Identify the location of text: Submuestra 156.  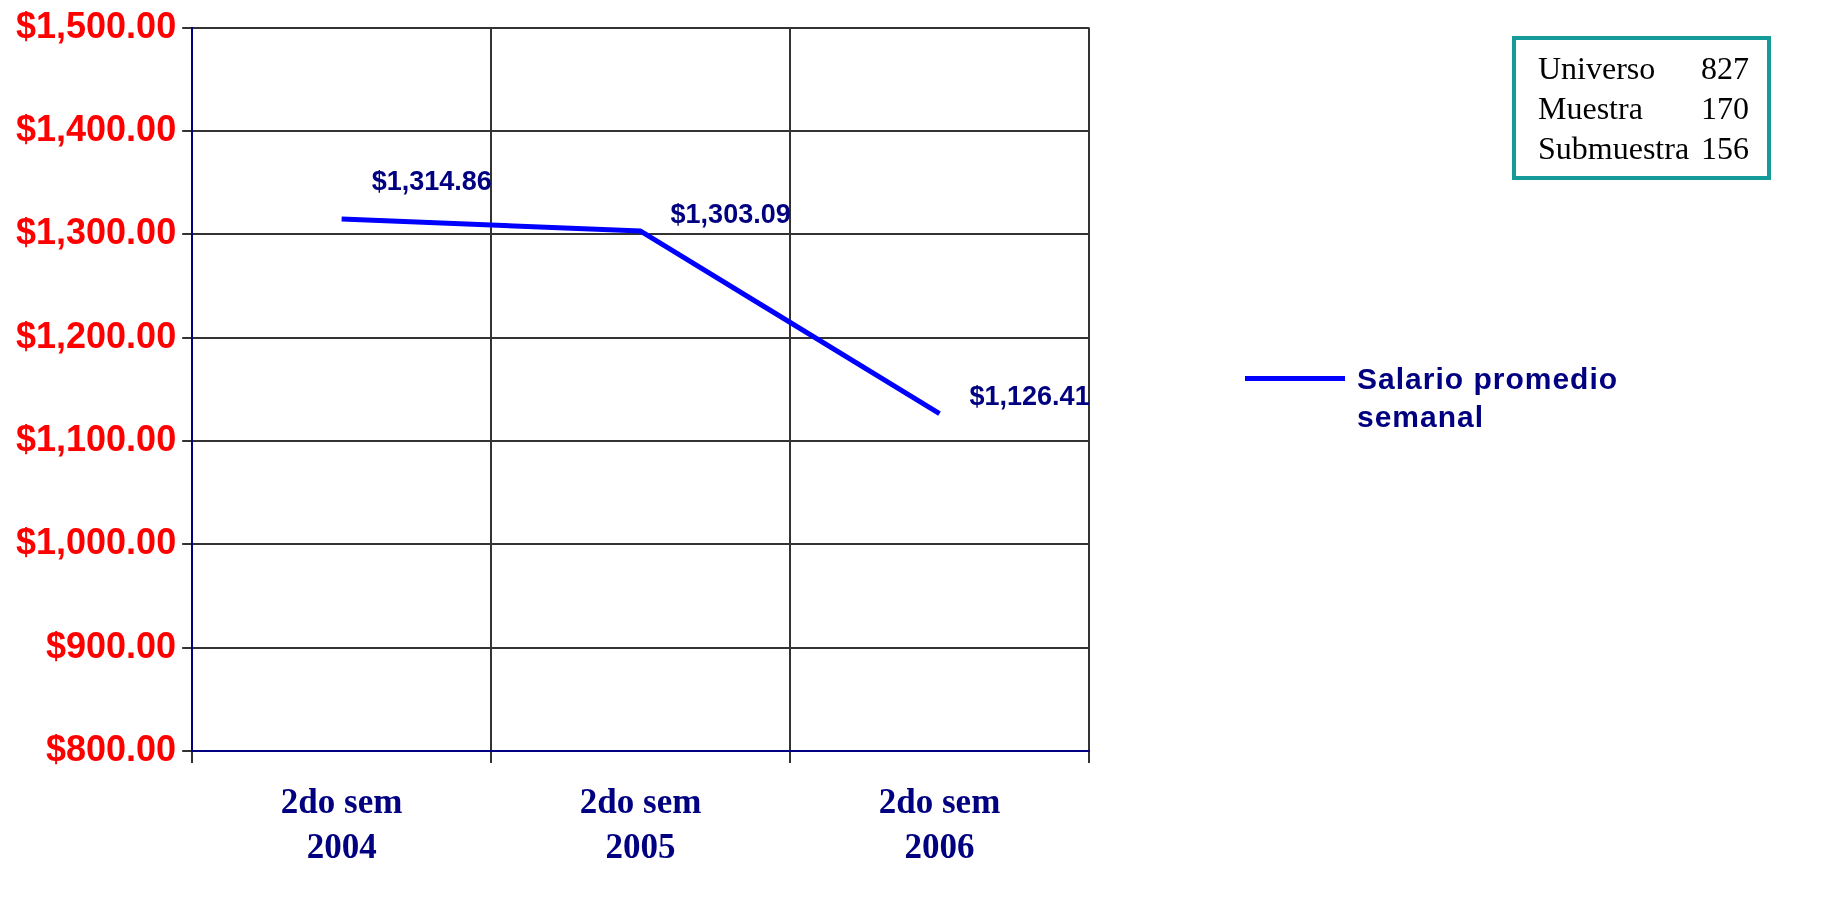
(1644, 148).